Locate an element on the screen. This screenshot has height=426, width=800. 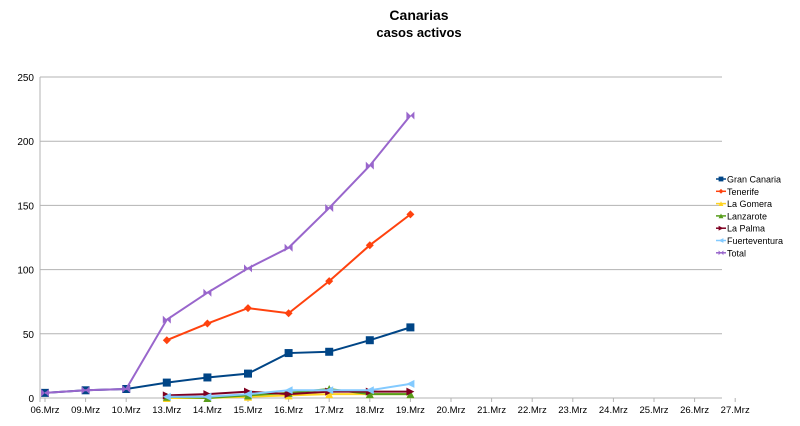
series-gran-canaria is located at coordinates (228, 360).